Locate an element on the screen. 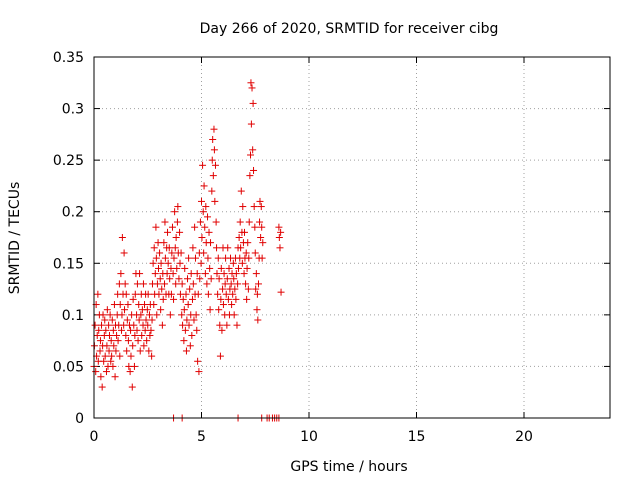 This screenshot has width=640, height=480. y-tick-label: 0 is located at coordinates (79, 419).